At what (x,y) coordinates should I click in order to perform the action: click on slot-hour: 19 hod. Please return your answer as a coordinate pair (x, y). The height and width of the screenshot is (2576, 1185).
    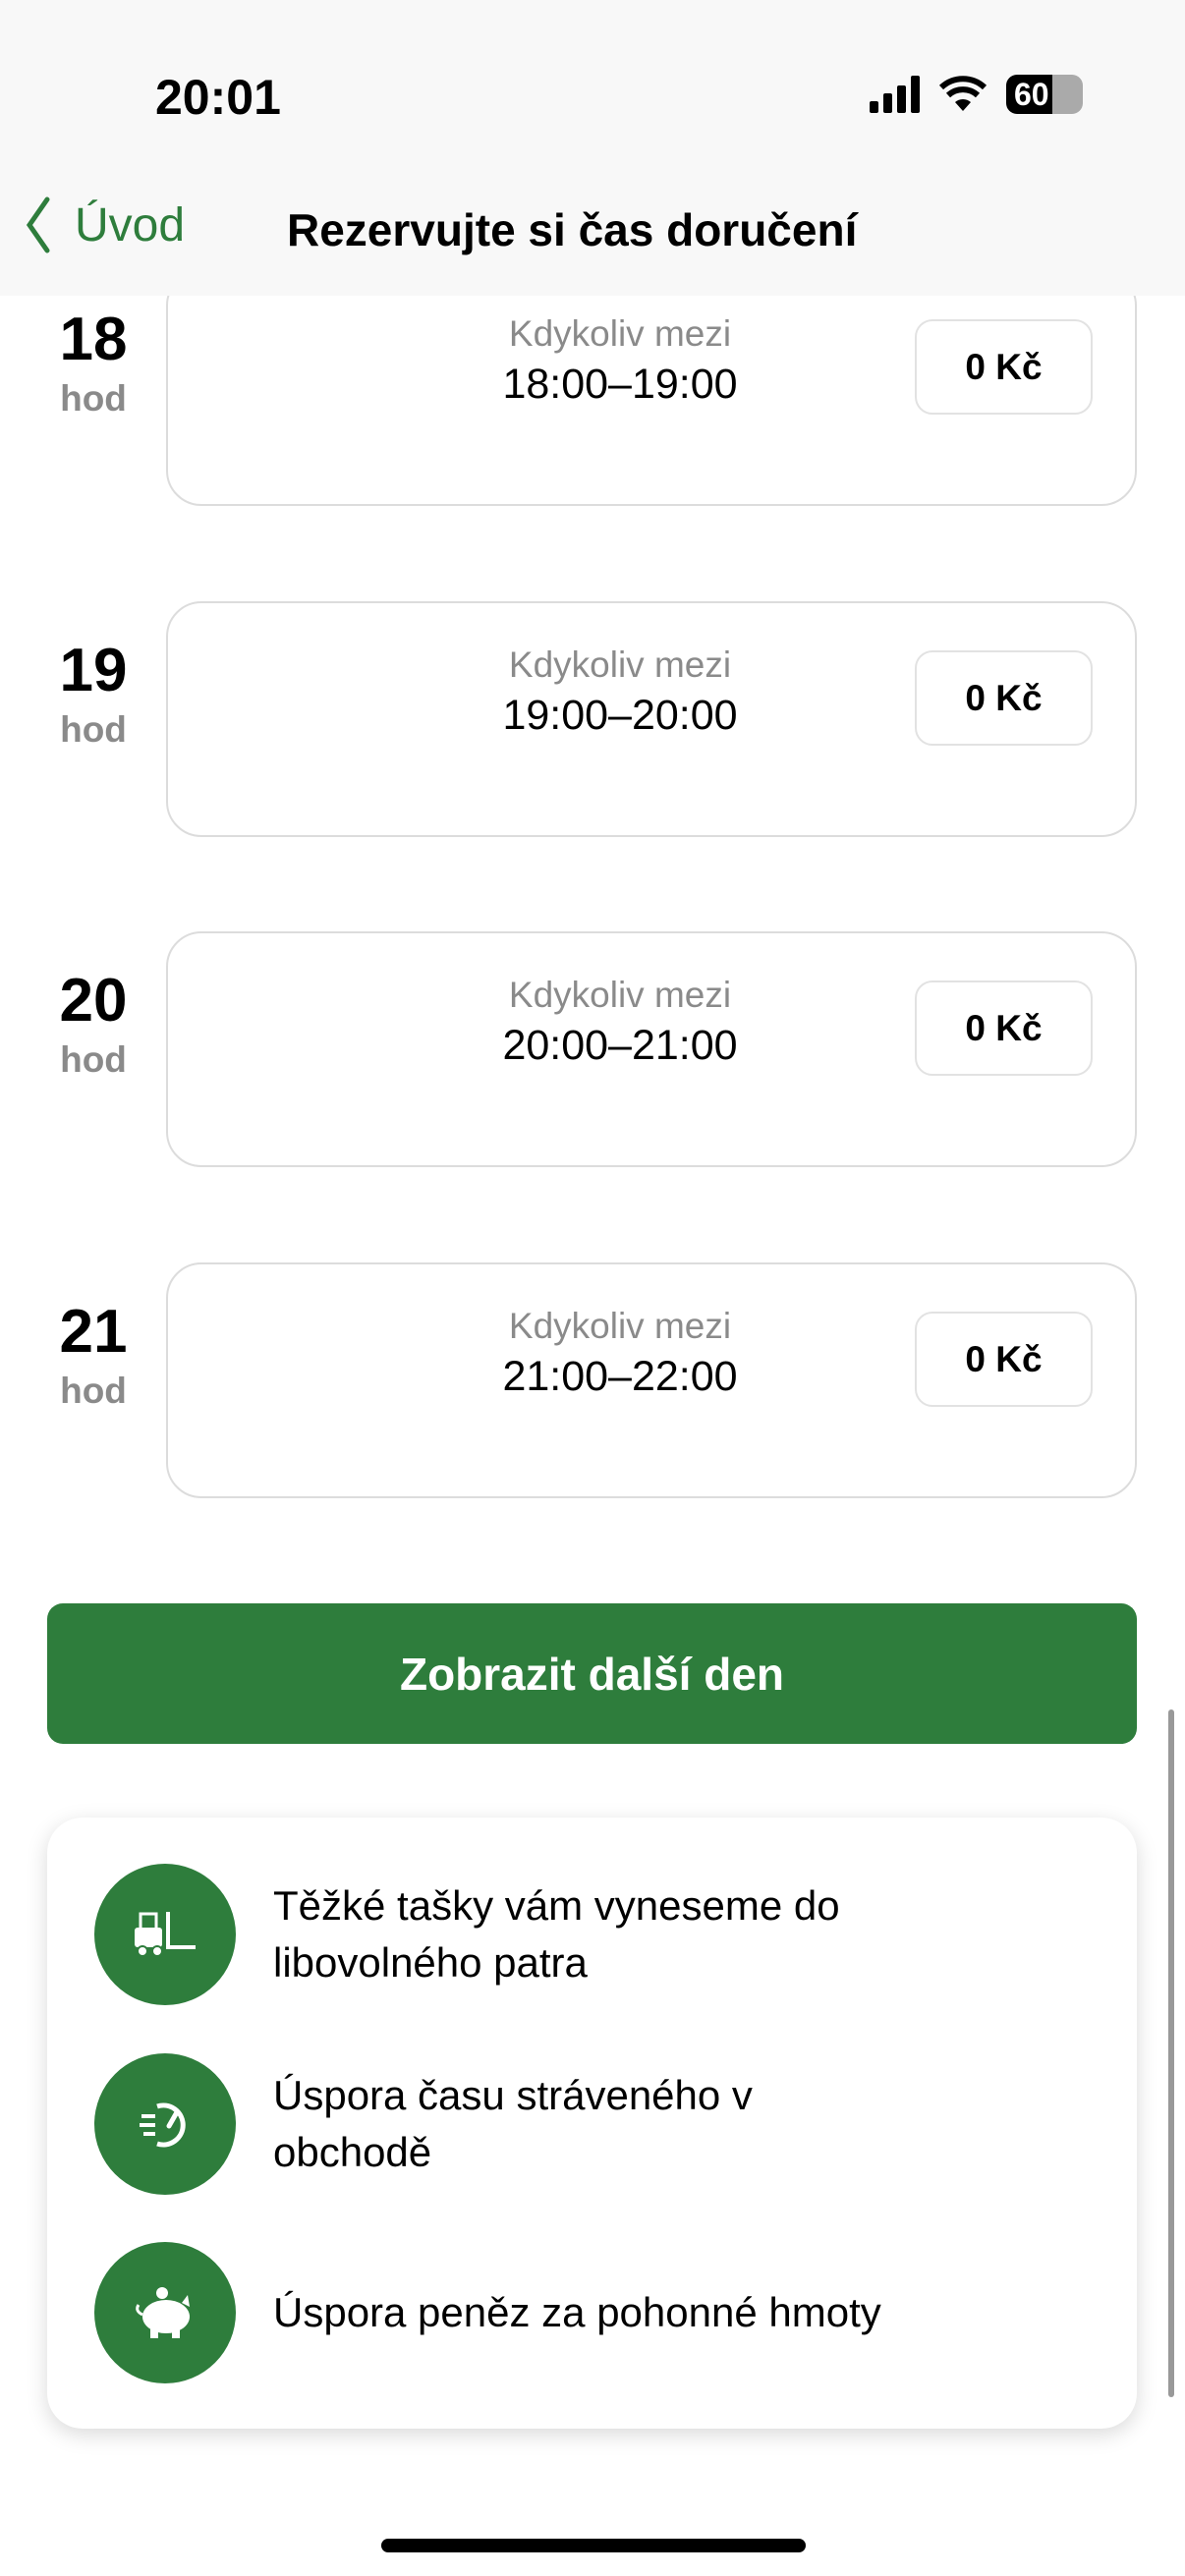
    Looking at the image, I should click on (93, 694).